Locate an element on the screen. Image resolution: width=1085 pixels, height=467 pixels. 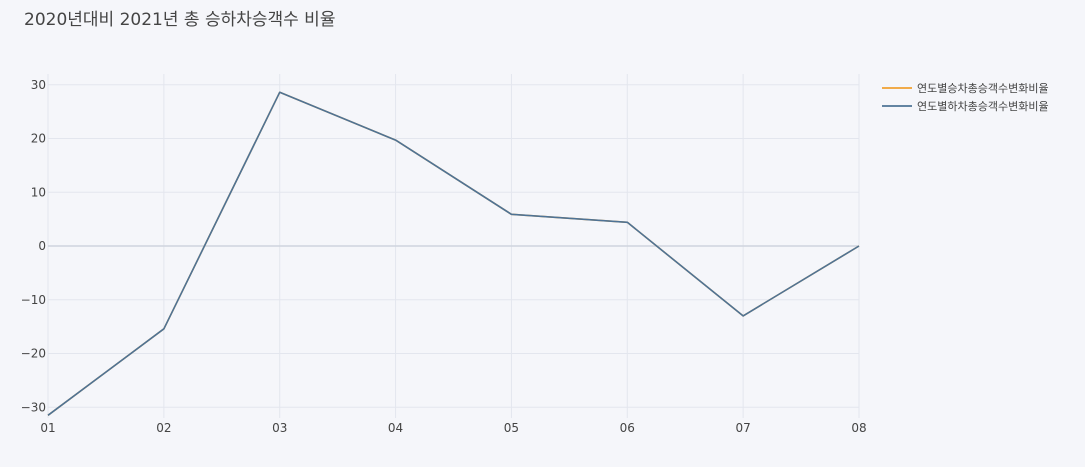
x-tick-label: 07 is located at coordinates (743, 428).